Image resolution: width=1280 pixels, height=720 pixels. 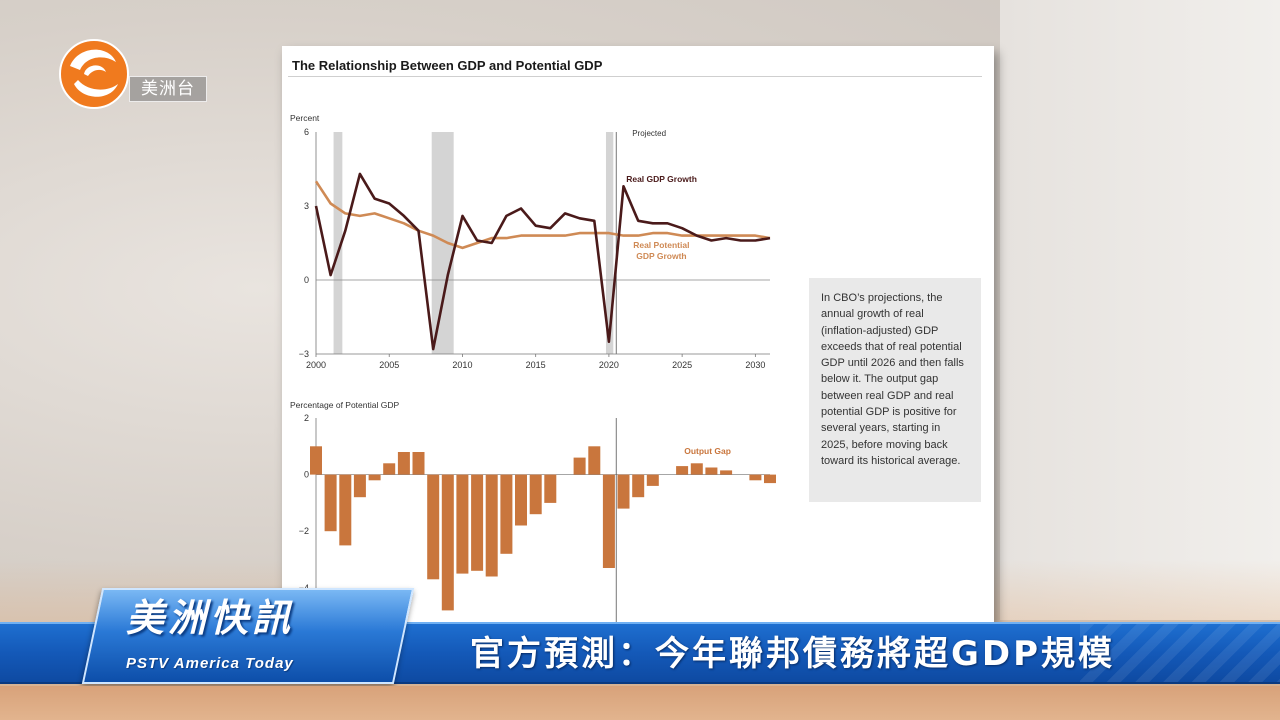 What do you see at coordinates (661, 256) in the screenshot?
I see `potential-gdp-label-2: GDP Growth` at bounding box center [661, 256].